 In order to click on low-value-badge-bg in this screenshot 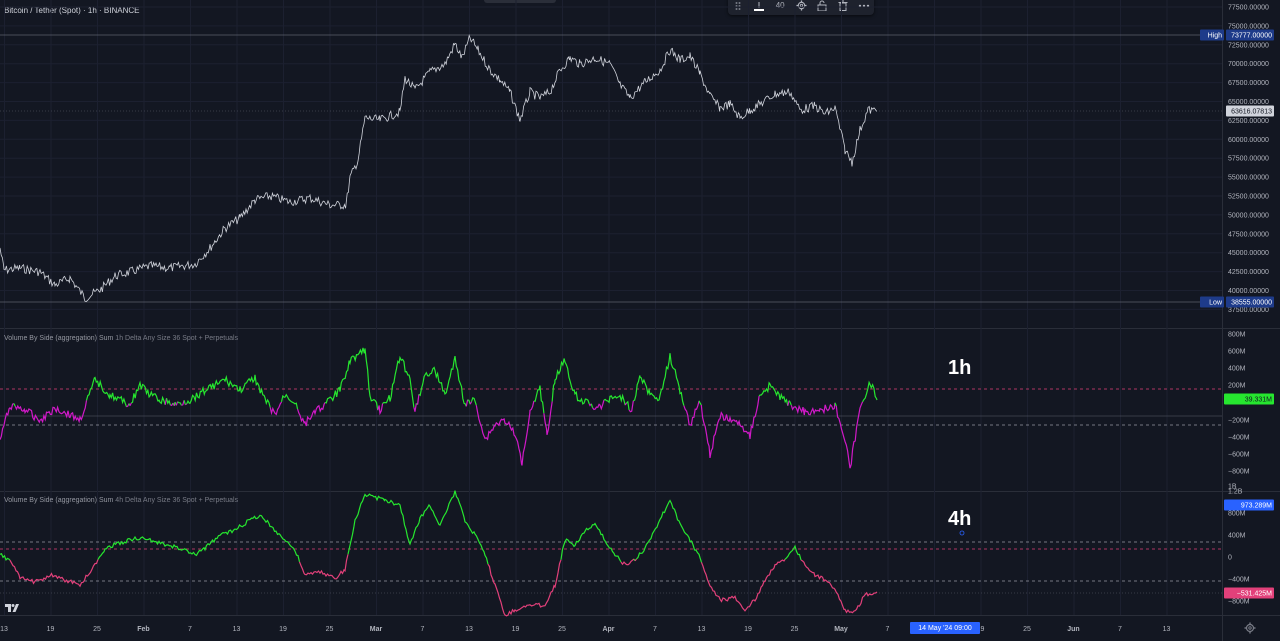, I will do `click(1250, 302)`.